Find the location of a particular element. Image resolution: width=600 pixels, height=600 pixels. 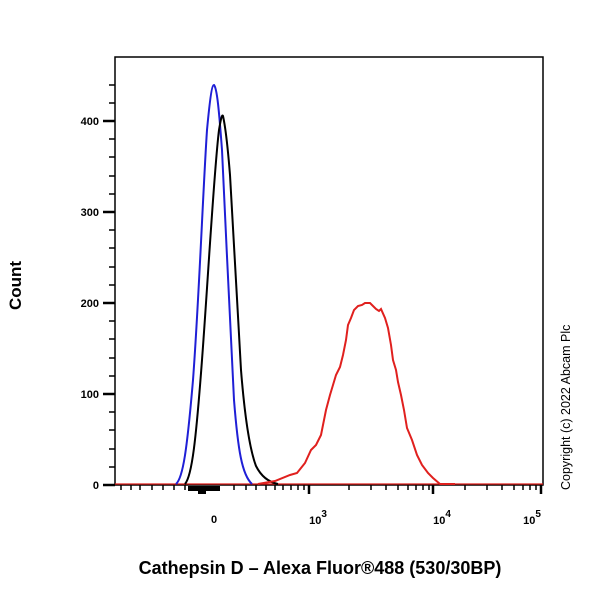

svg-text: 10⁵ is located at coordinates (532, 518).